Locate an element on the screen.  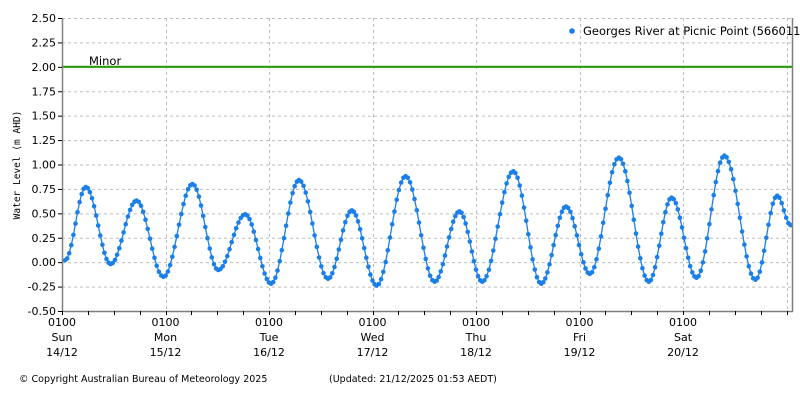
x-tick-date: 14/12 is located at coordinates (62, 352).